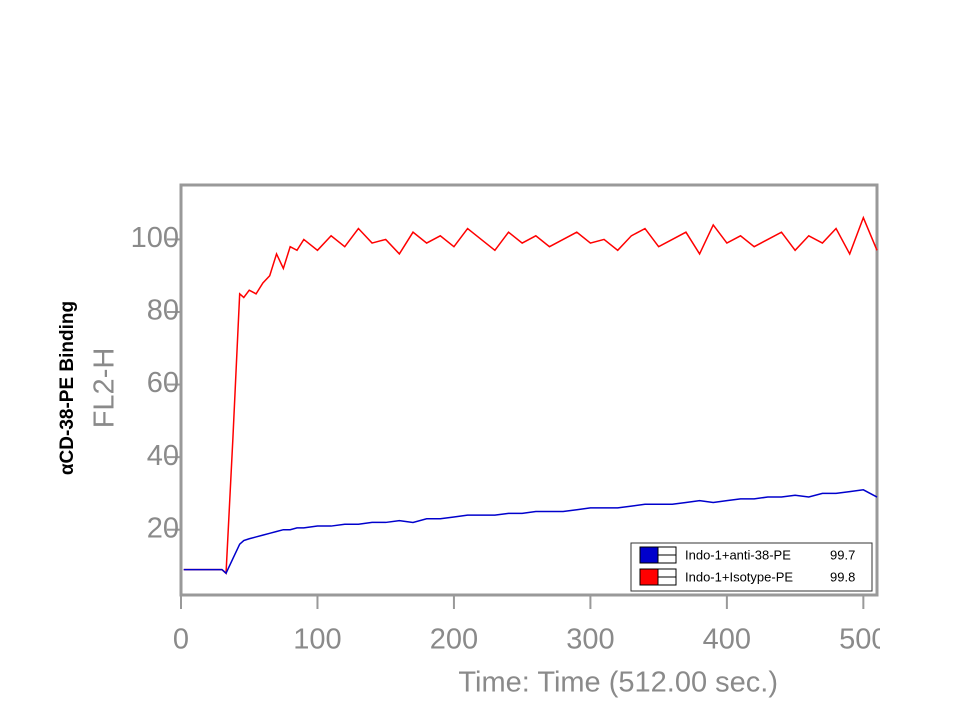  What do you see at coordinates (454, 640) in the screenshot?
I see `x-tick-label: 200` at bounding box center [454, 640].